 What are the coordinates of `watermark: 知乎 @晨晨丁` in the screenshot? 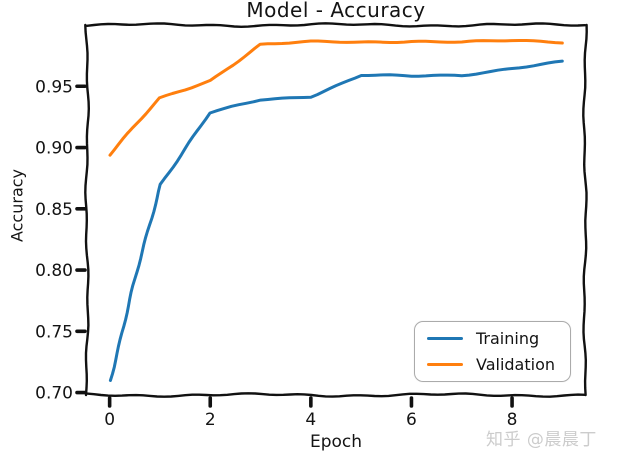 It's located at (541, 440).